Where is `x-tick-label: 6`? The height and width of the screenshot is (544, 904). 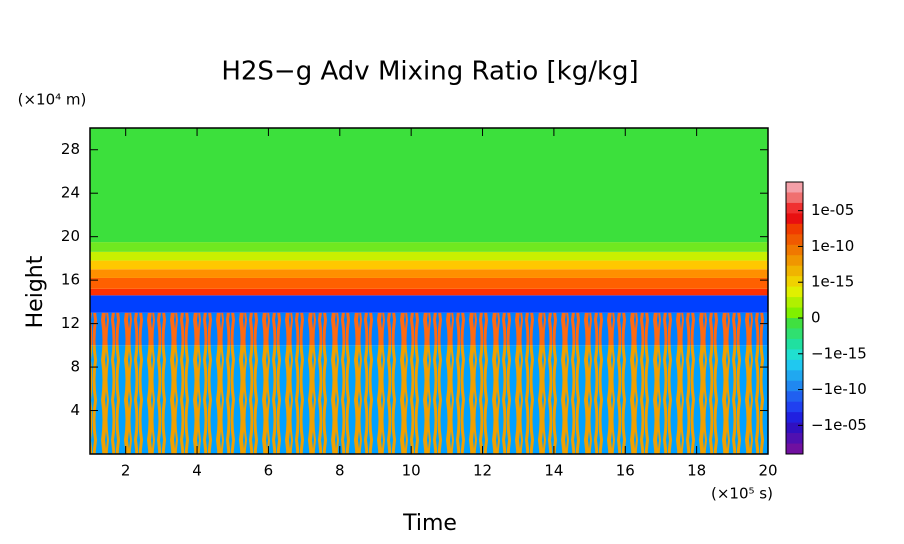
x-tick-label: 6 is located at coordinates (269, 471).